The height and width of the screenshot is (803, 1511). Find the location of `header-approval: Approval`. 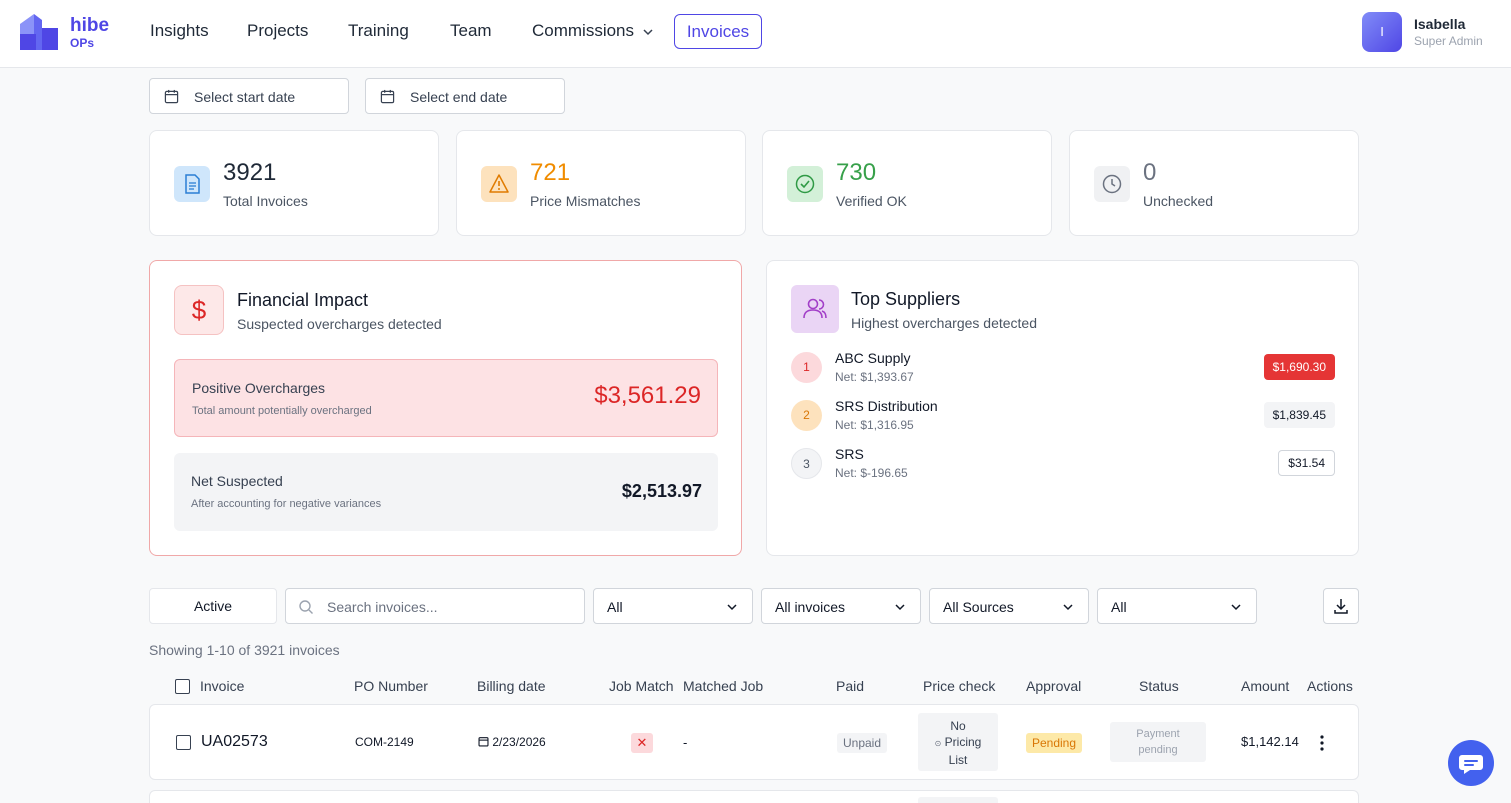

header-approval: Approval is located at coordinates (1054, 686).